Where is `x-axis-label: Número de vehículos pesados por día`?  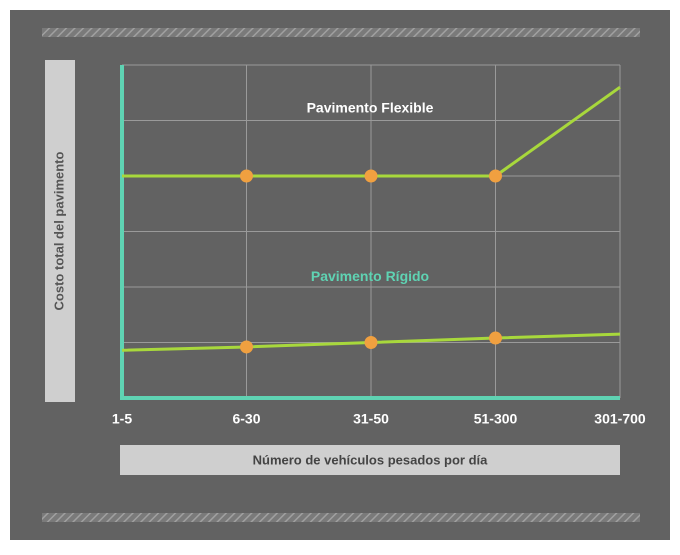 x-axis-label: Número de vehículos pesados por día is located at coordinates (371, 459).